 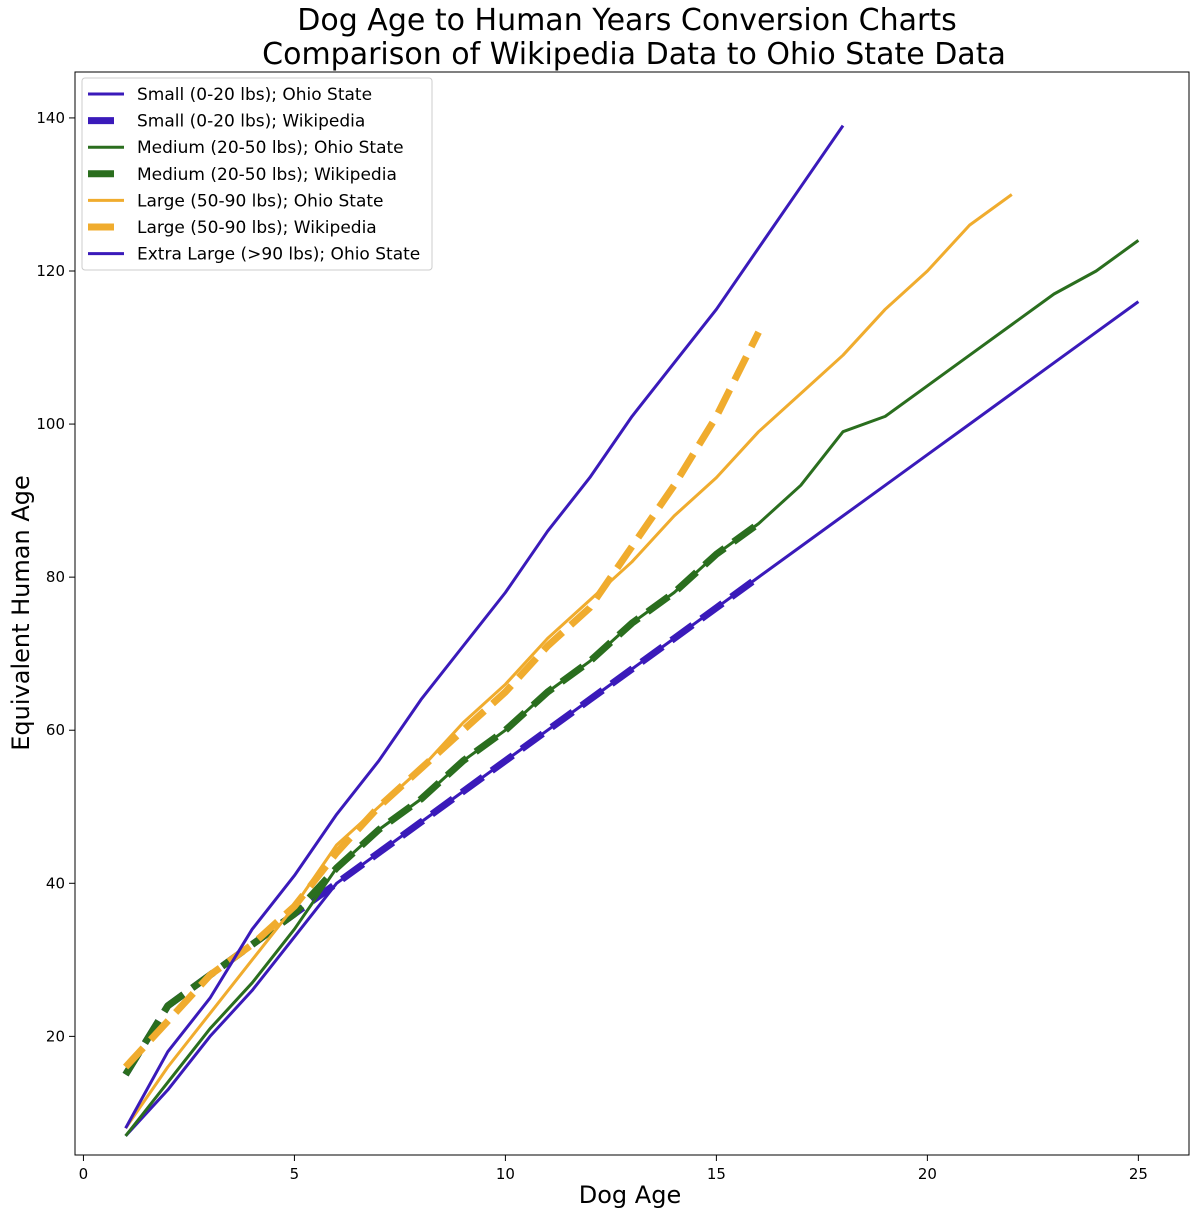 What do you see at coordinates (21, 612) in the screenshot?
I see `y-axis-label: Equivalent Human Age` at bounding box center [21, 612].